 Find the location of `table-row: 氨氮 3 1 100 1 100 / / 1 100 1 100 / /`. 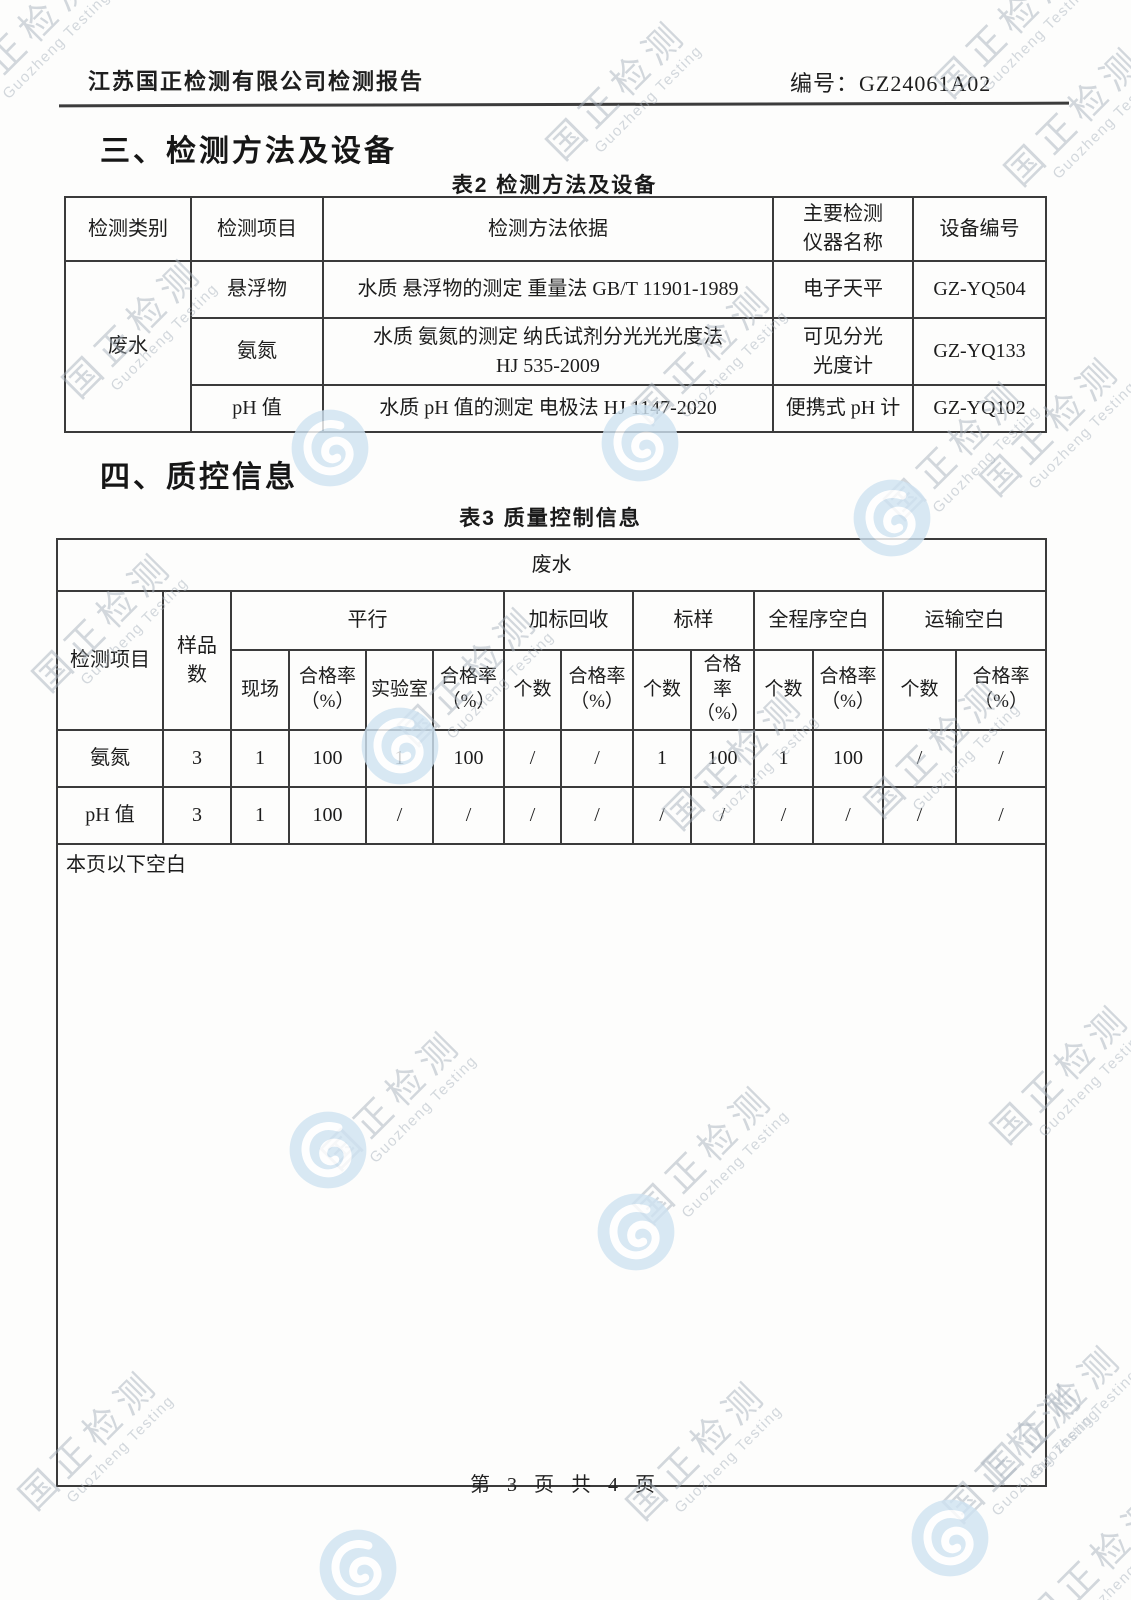

table-row: 氨氮 3 1 100 1 100 / / 1 100 1 100 / / is located at coordinates (552, 759).